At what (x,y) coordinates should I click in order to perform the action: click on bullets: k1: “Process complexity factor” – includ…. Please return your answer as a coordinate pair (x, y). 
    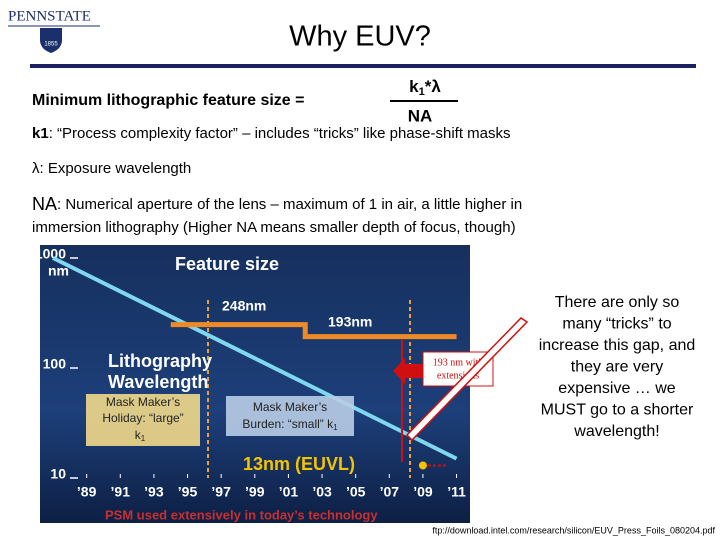
    Looking at the image, I should click on (277, 180).